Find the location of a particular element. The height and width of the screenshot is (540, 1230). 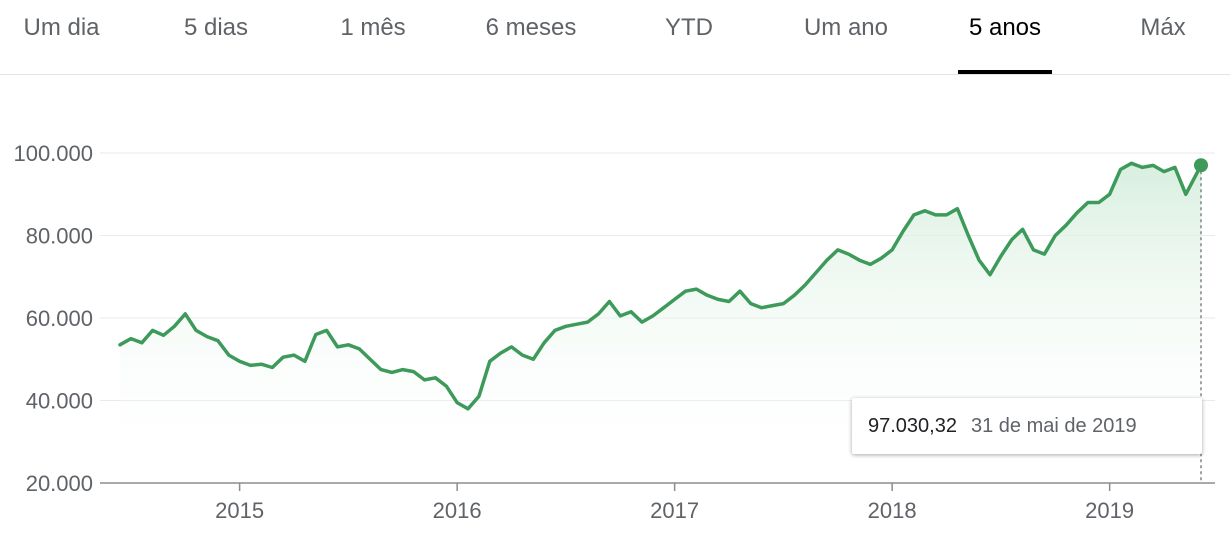

tab-label: Um ano is located at coordinates (846, 27).